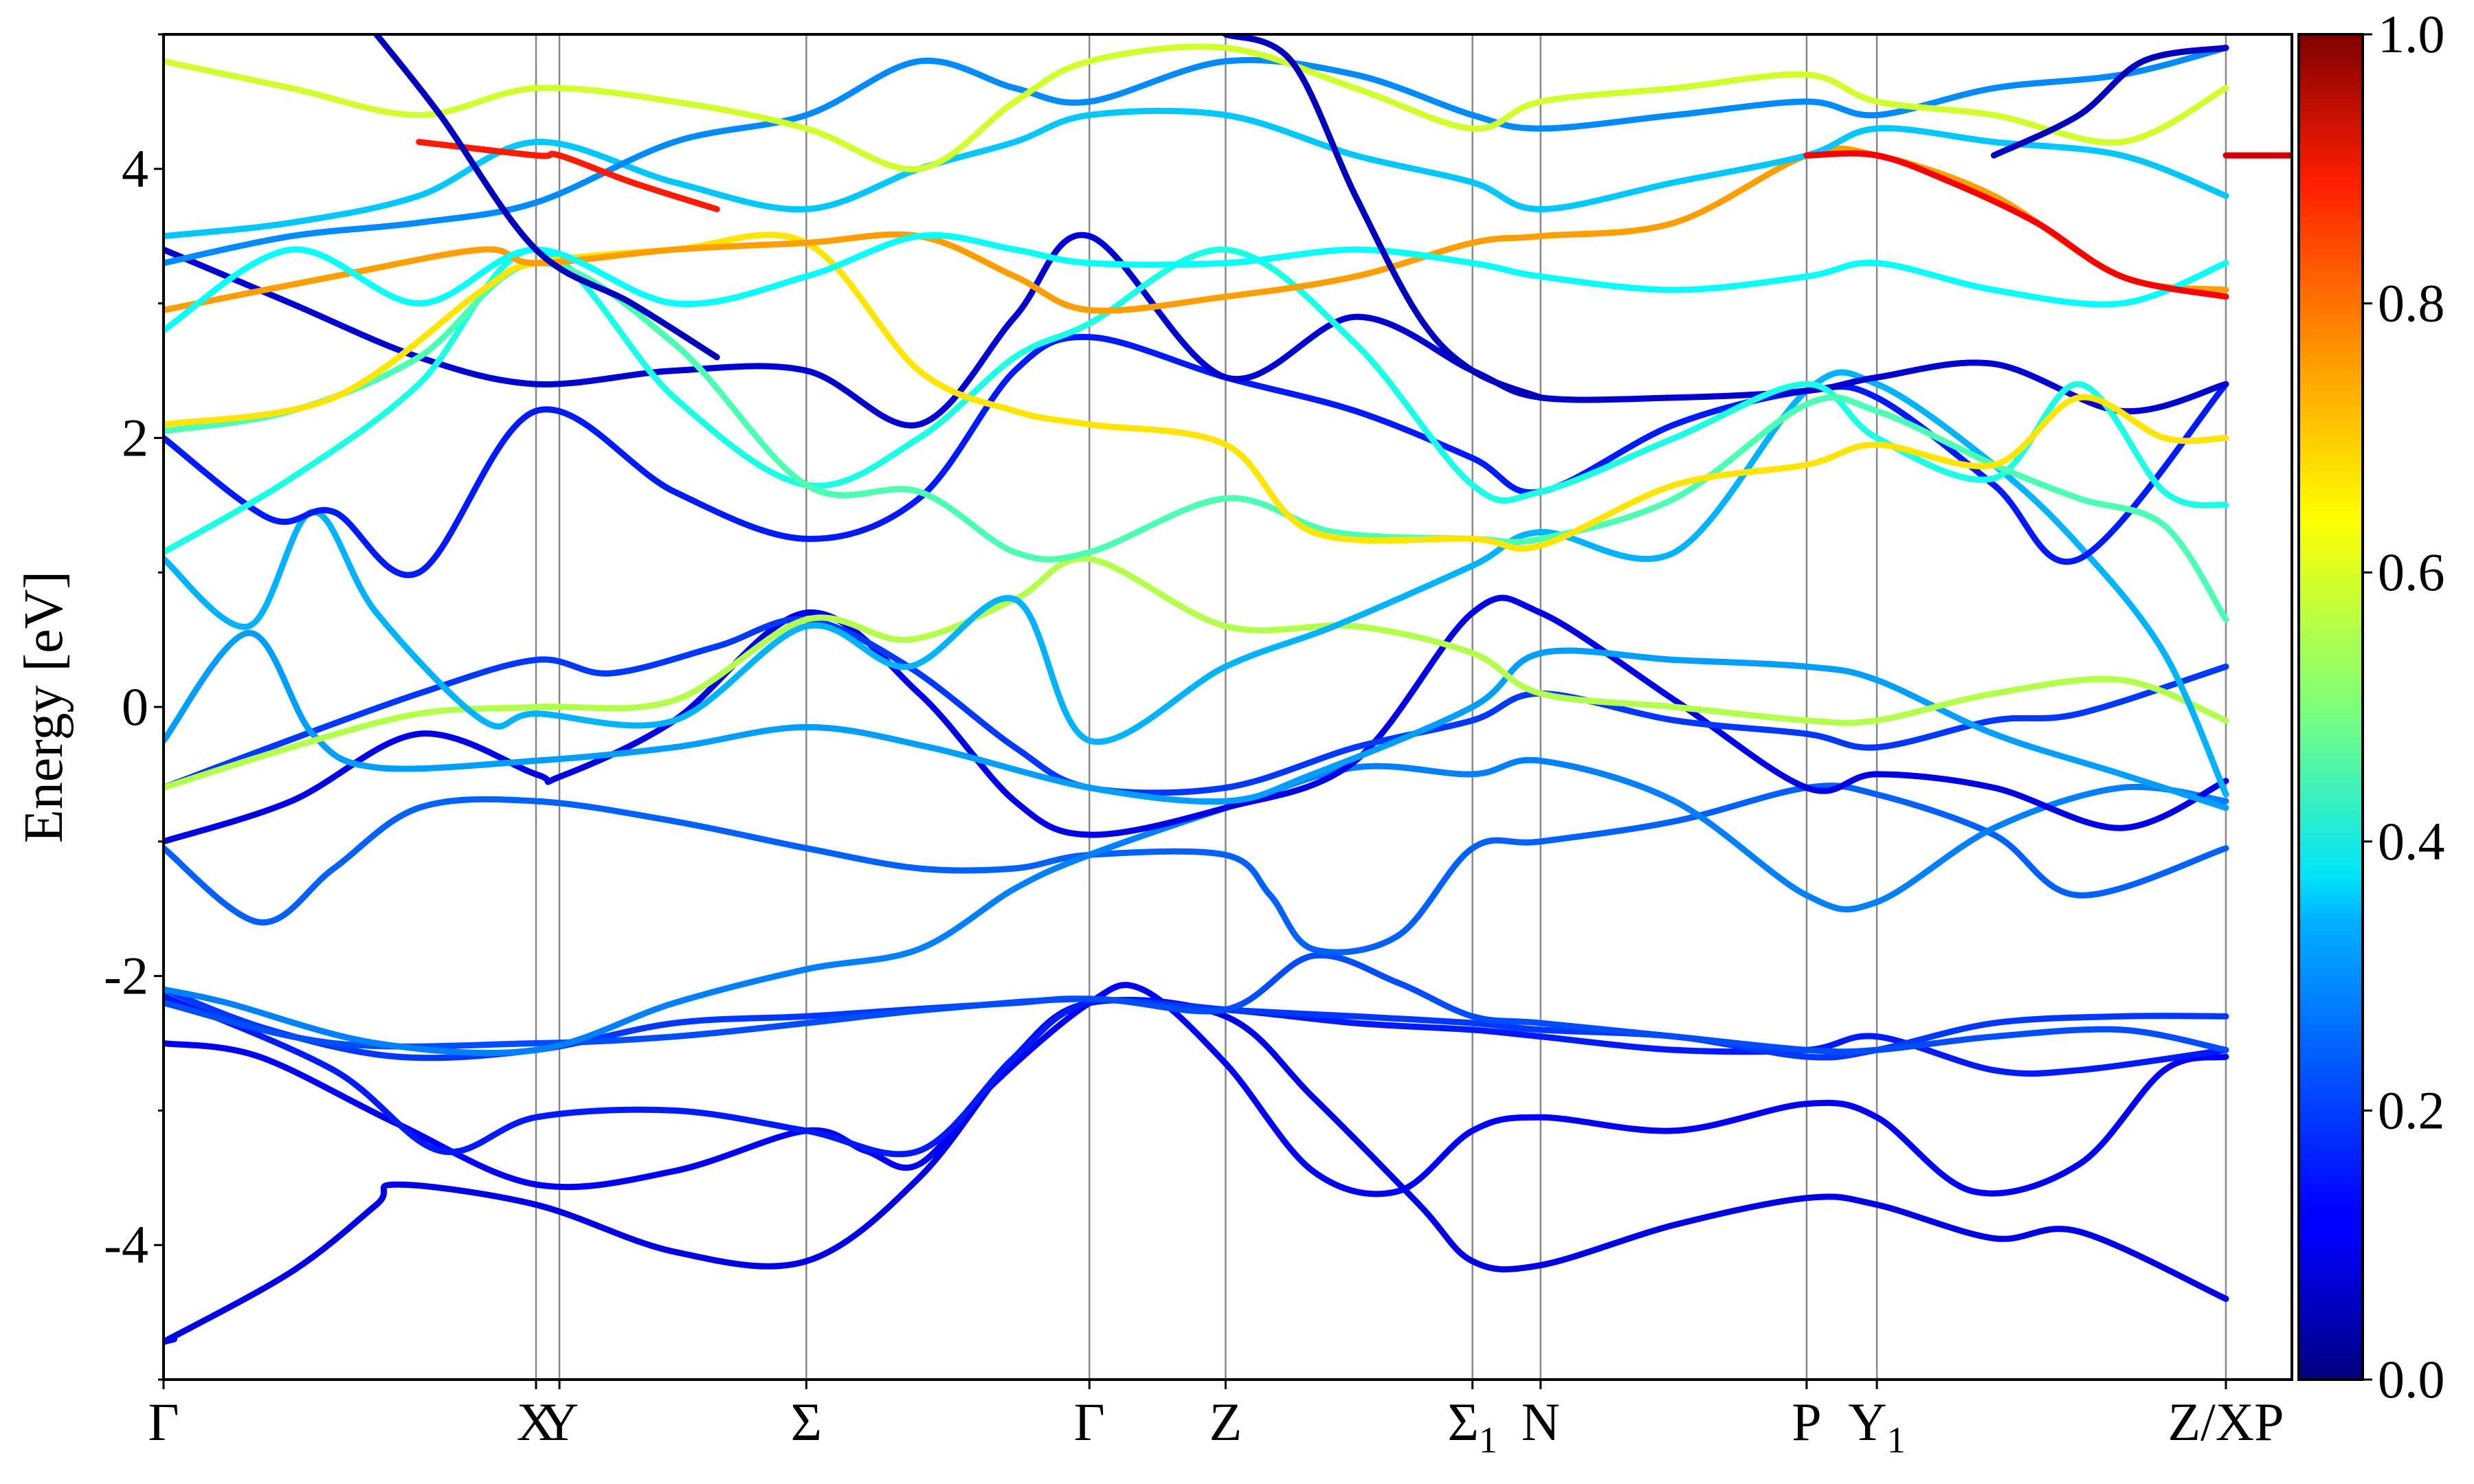  What do you see at coordinates (2411, 841) in the screenshot?
I see `colorbar-tick-label: 0.4` at bounding box center [2411, 841].